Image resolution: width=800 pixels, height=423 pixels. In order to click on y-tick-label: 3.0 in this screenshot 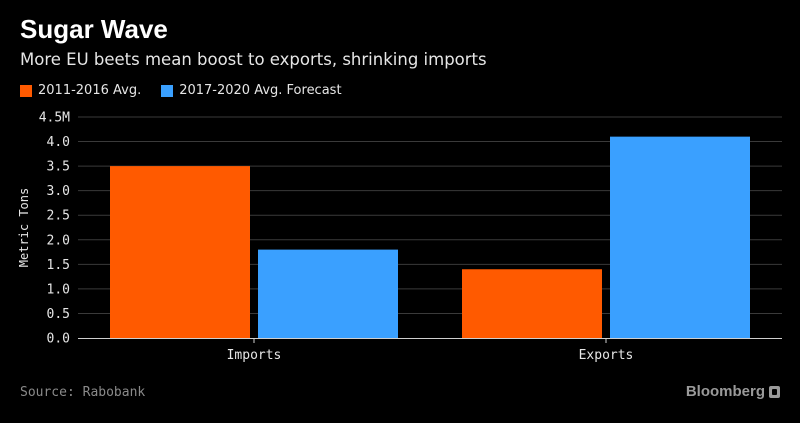, I will do `click(58, 191)`.